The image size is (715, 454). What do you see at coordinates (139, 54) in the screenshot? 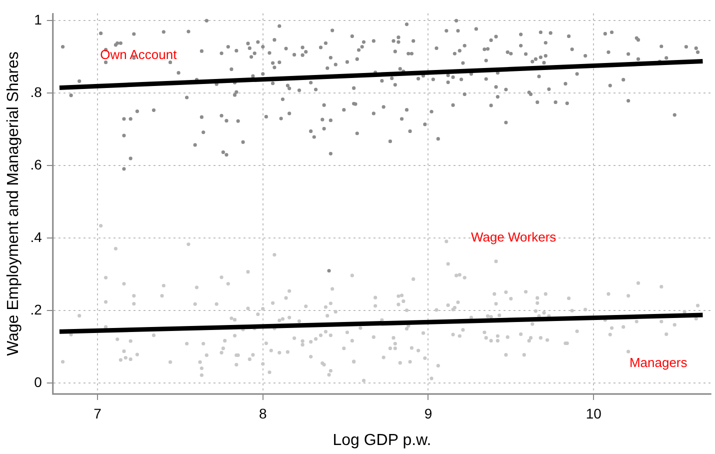
I see `annotation: Own Account` at bounding box center [139, 54].